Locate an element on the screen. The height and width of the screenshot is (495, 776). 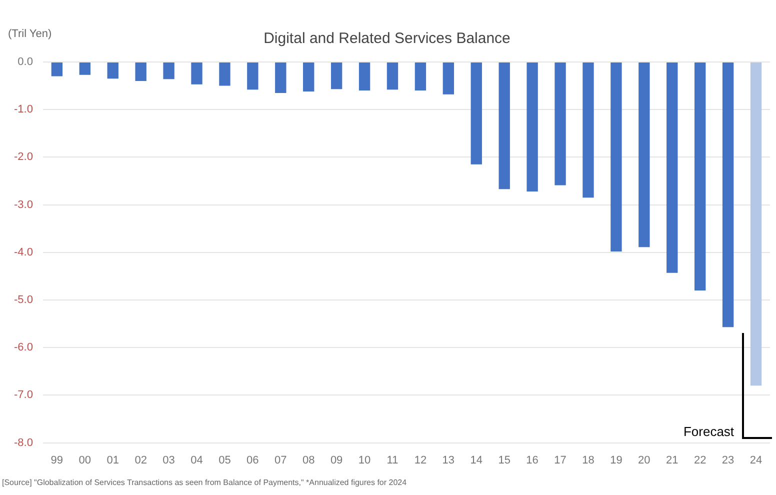
x-tick-label: 11 is located at coordinates (392, 460).